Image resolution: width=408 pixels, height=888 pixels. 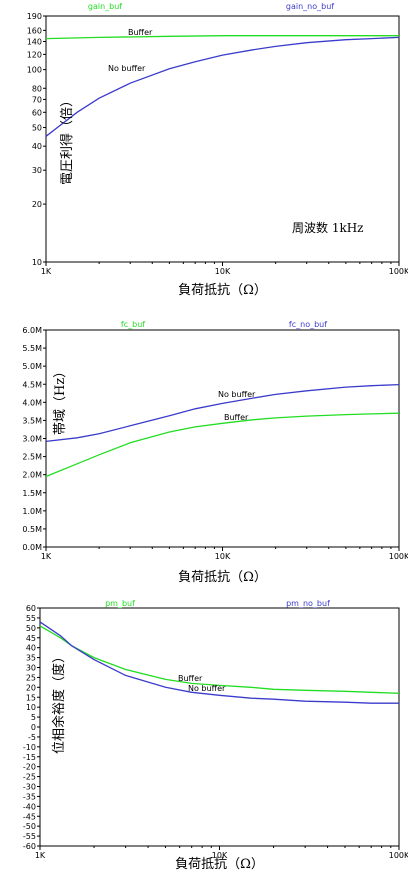 I want to click on y-tick-label: -20, so click(x=29, y=767).